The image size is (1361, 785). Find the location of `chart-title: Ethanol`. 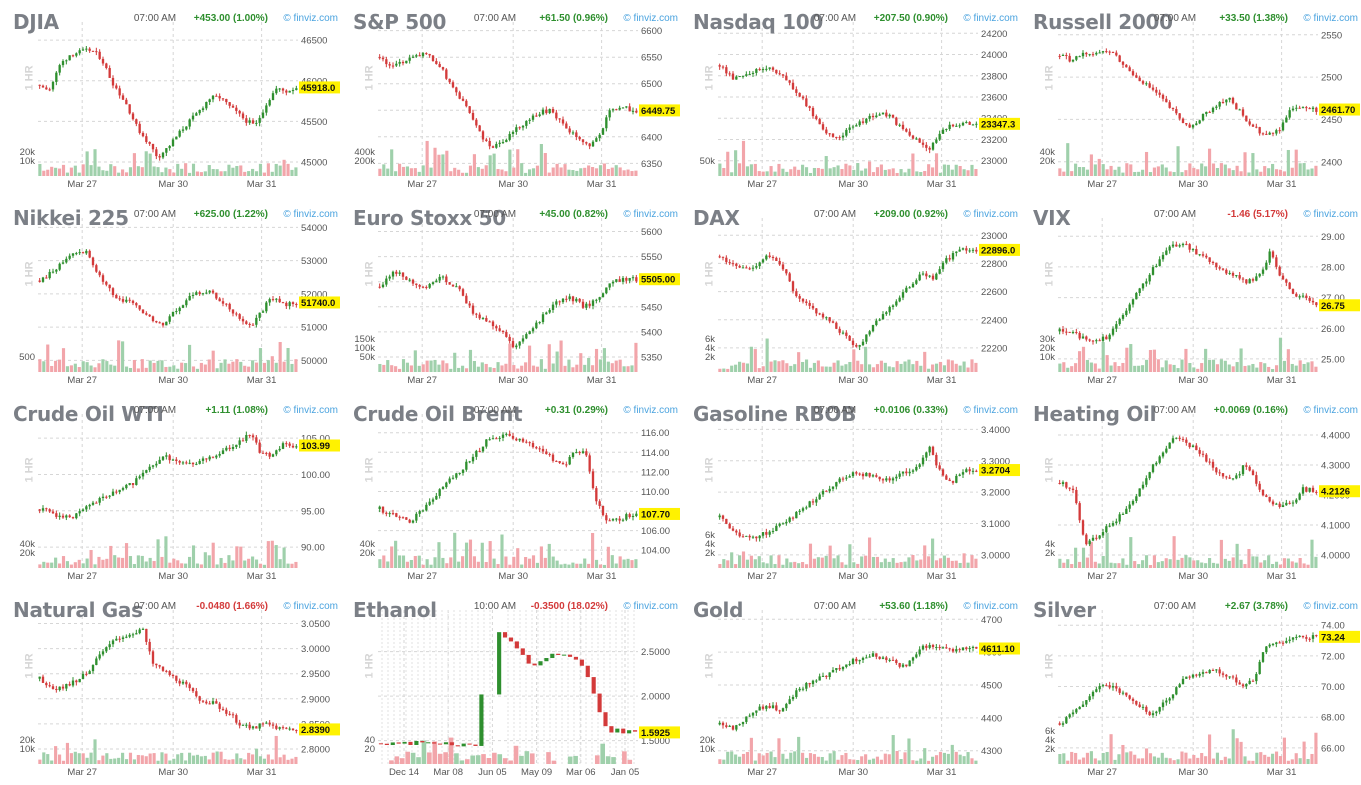

chart-title: Ethanol is located at coordinates (395, 610).